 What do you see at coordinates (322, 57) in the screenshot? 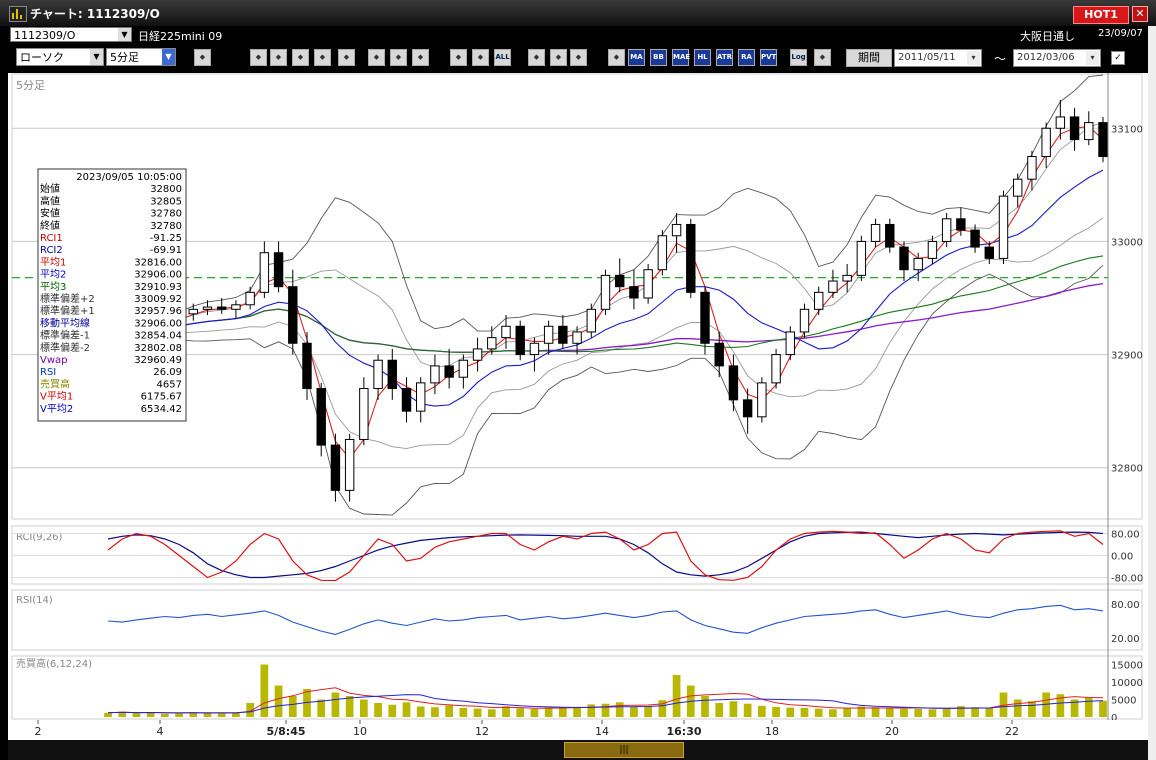
I see `candle-mark-button: ◆` at bounding box center [322, 57].